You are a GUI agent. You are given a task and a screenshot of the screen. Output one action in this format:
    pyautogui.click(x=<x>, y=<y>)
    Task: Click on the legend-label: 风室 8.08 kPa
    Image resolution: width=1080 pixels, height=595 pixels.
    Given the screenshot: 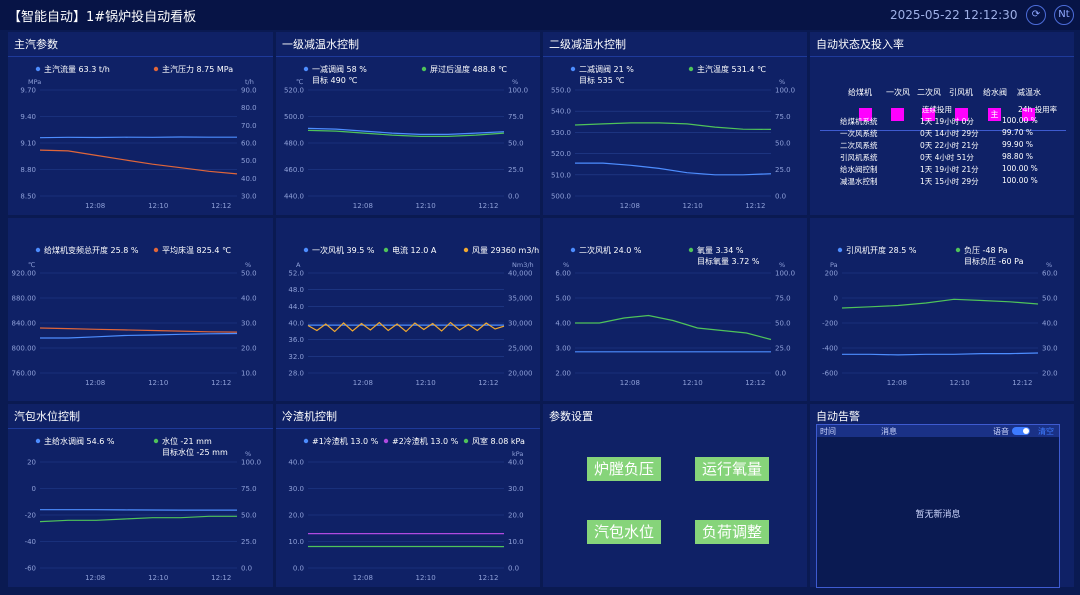 What is the action you would take?
    pyautogui.click(x=498, y=441)
    